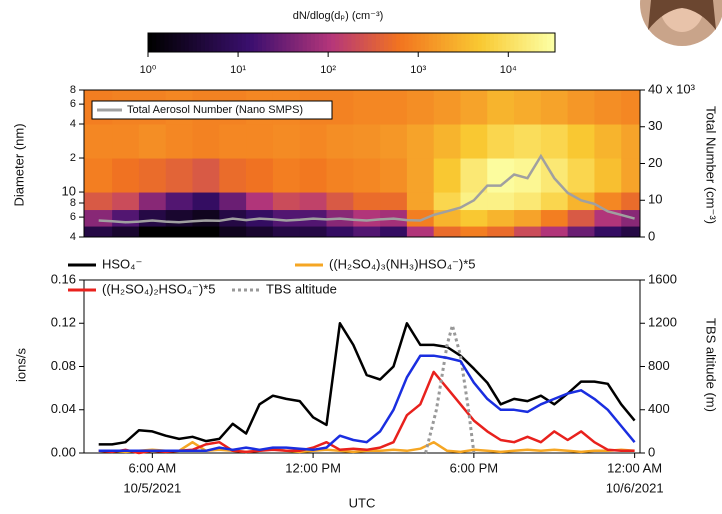 This screenshot has height=514, width=722. Describe the element at coordinates (655, 199) in the screenshot. I see `y2-tick-label: 10` at that location.